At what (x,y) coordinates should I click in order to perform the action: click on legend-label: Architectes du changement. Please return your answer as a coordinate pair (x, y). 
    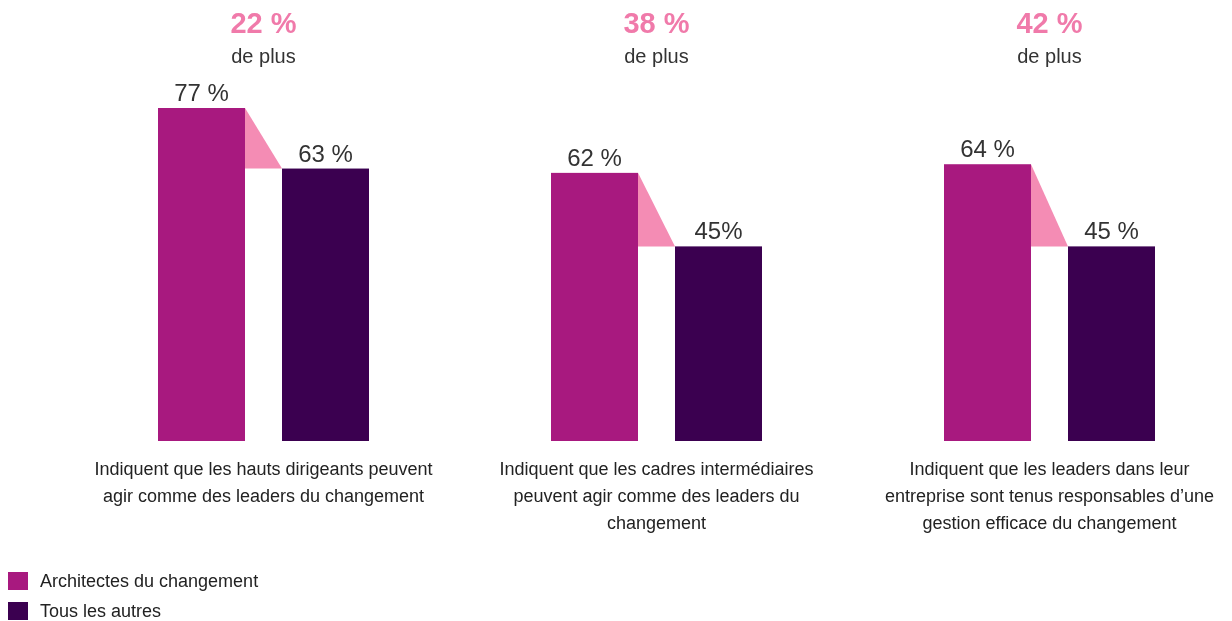
    Looking at the image, I should click on (149, 581).